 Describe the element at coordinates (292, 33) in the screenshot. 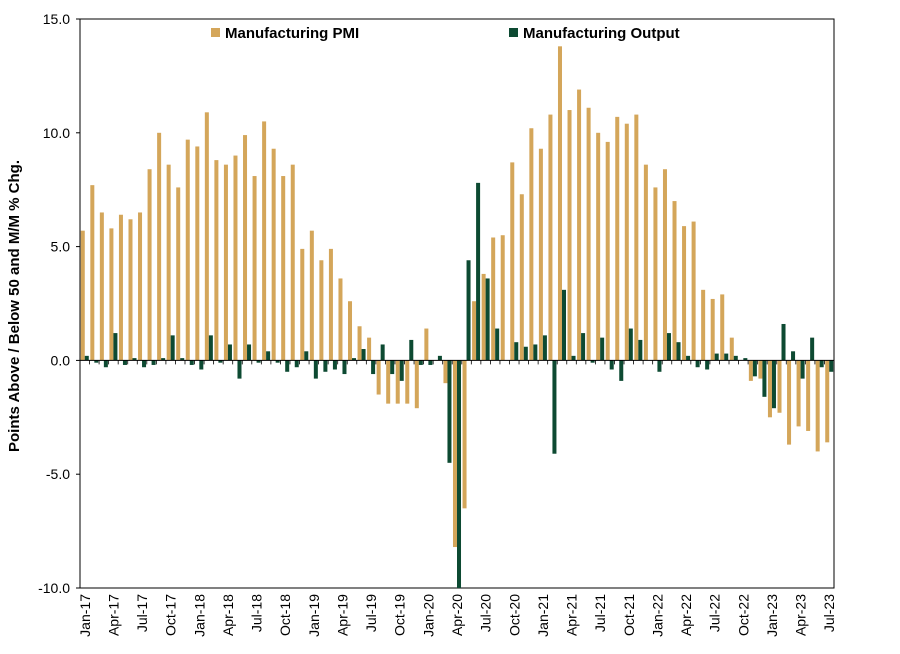

I see `legend-label-pmi: Manufacturing PMI` at that location.